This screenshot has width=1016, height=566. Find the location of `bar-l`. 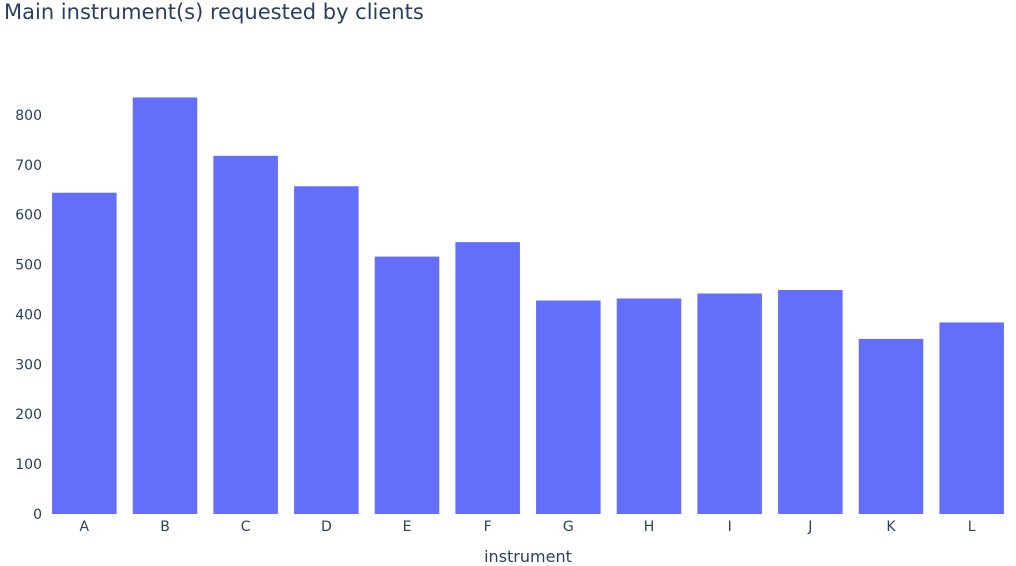

bar-l is located at coordinates (971, 418).